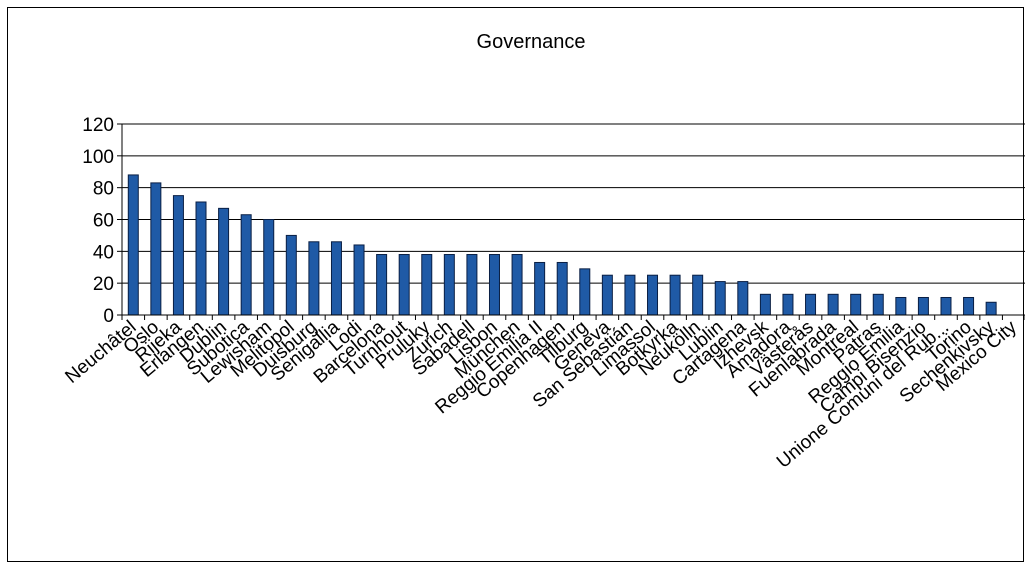  What do you see at coordinates (103, 189) in the screenshot?
I see `y-tick-label: 80` at bounding box center [103, 189].